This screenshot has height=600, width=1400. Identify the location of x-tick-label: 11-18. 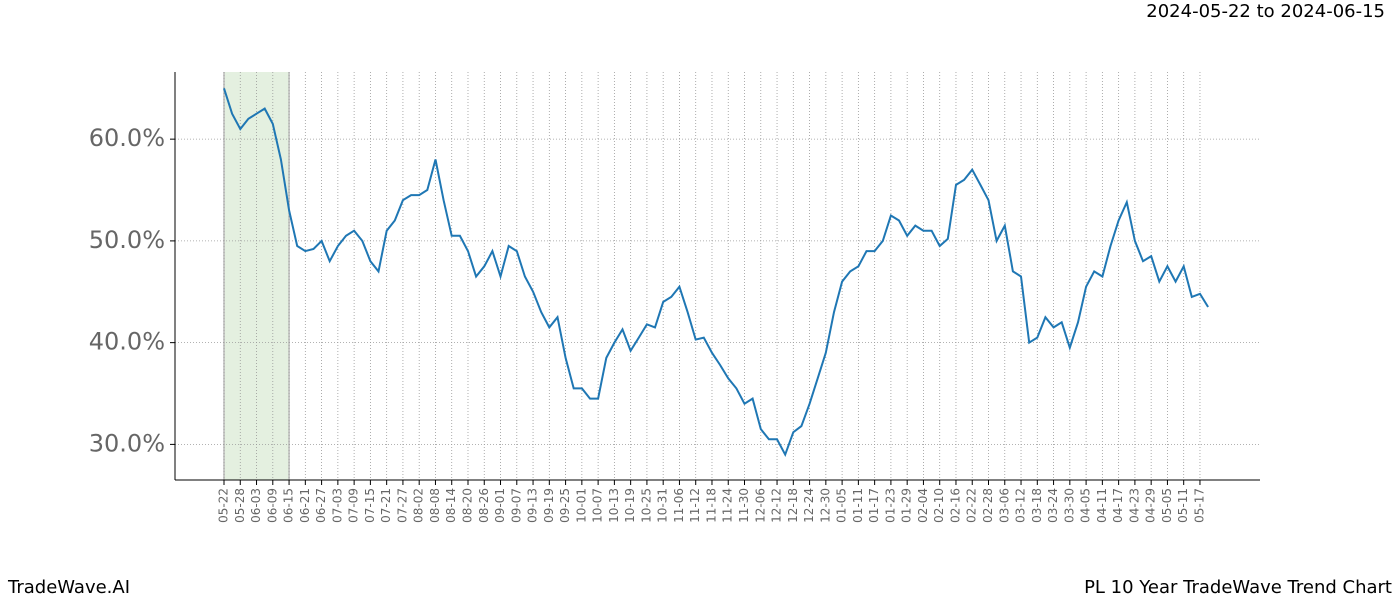
(711, 505).